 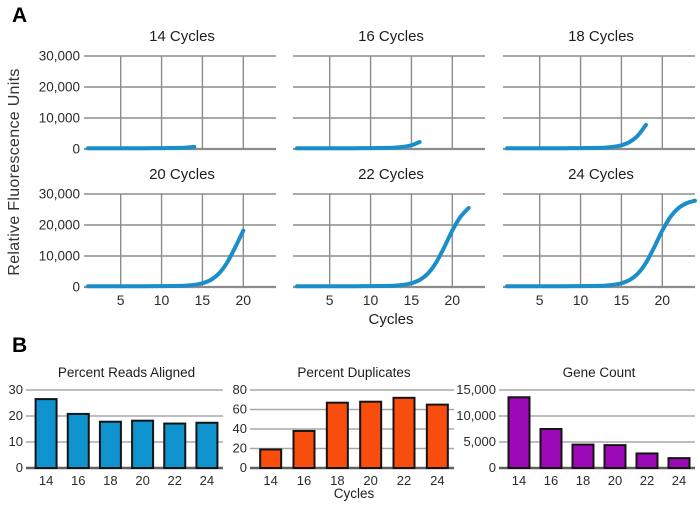 I want to click on line-plot-svg: 0 10,000 20,000 30,000 5 10 15 20, so click(x=157, y=247).